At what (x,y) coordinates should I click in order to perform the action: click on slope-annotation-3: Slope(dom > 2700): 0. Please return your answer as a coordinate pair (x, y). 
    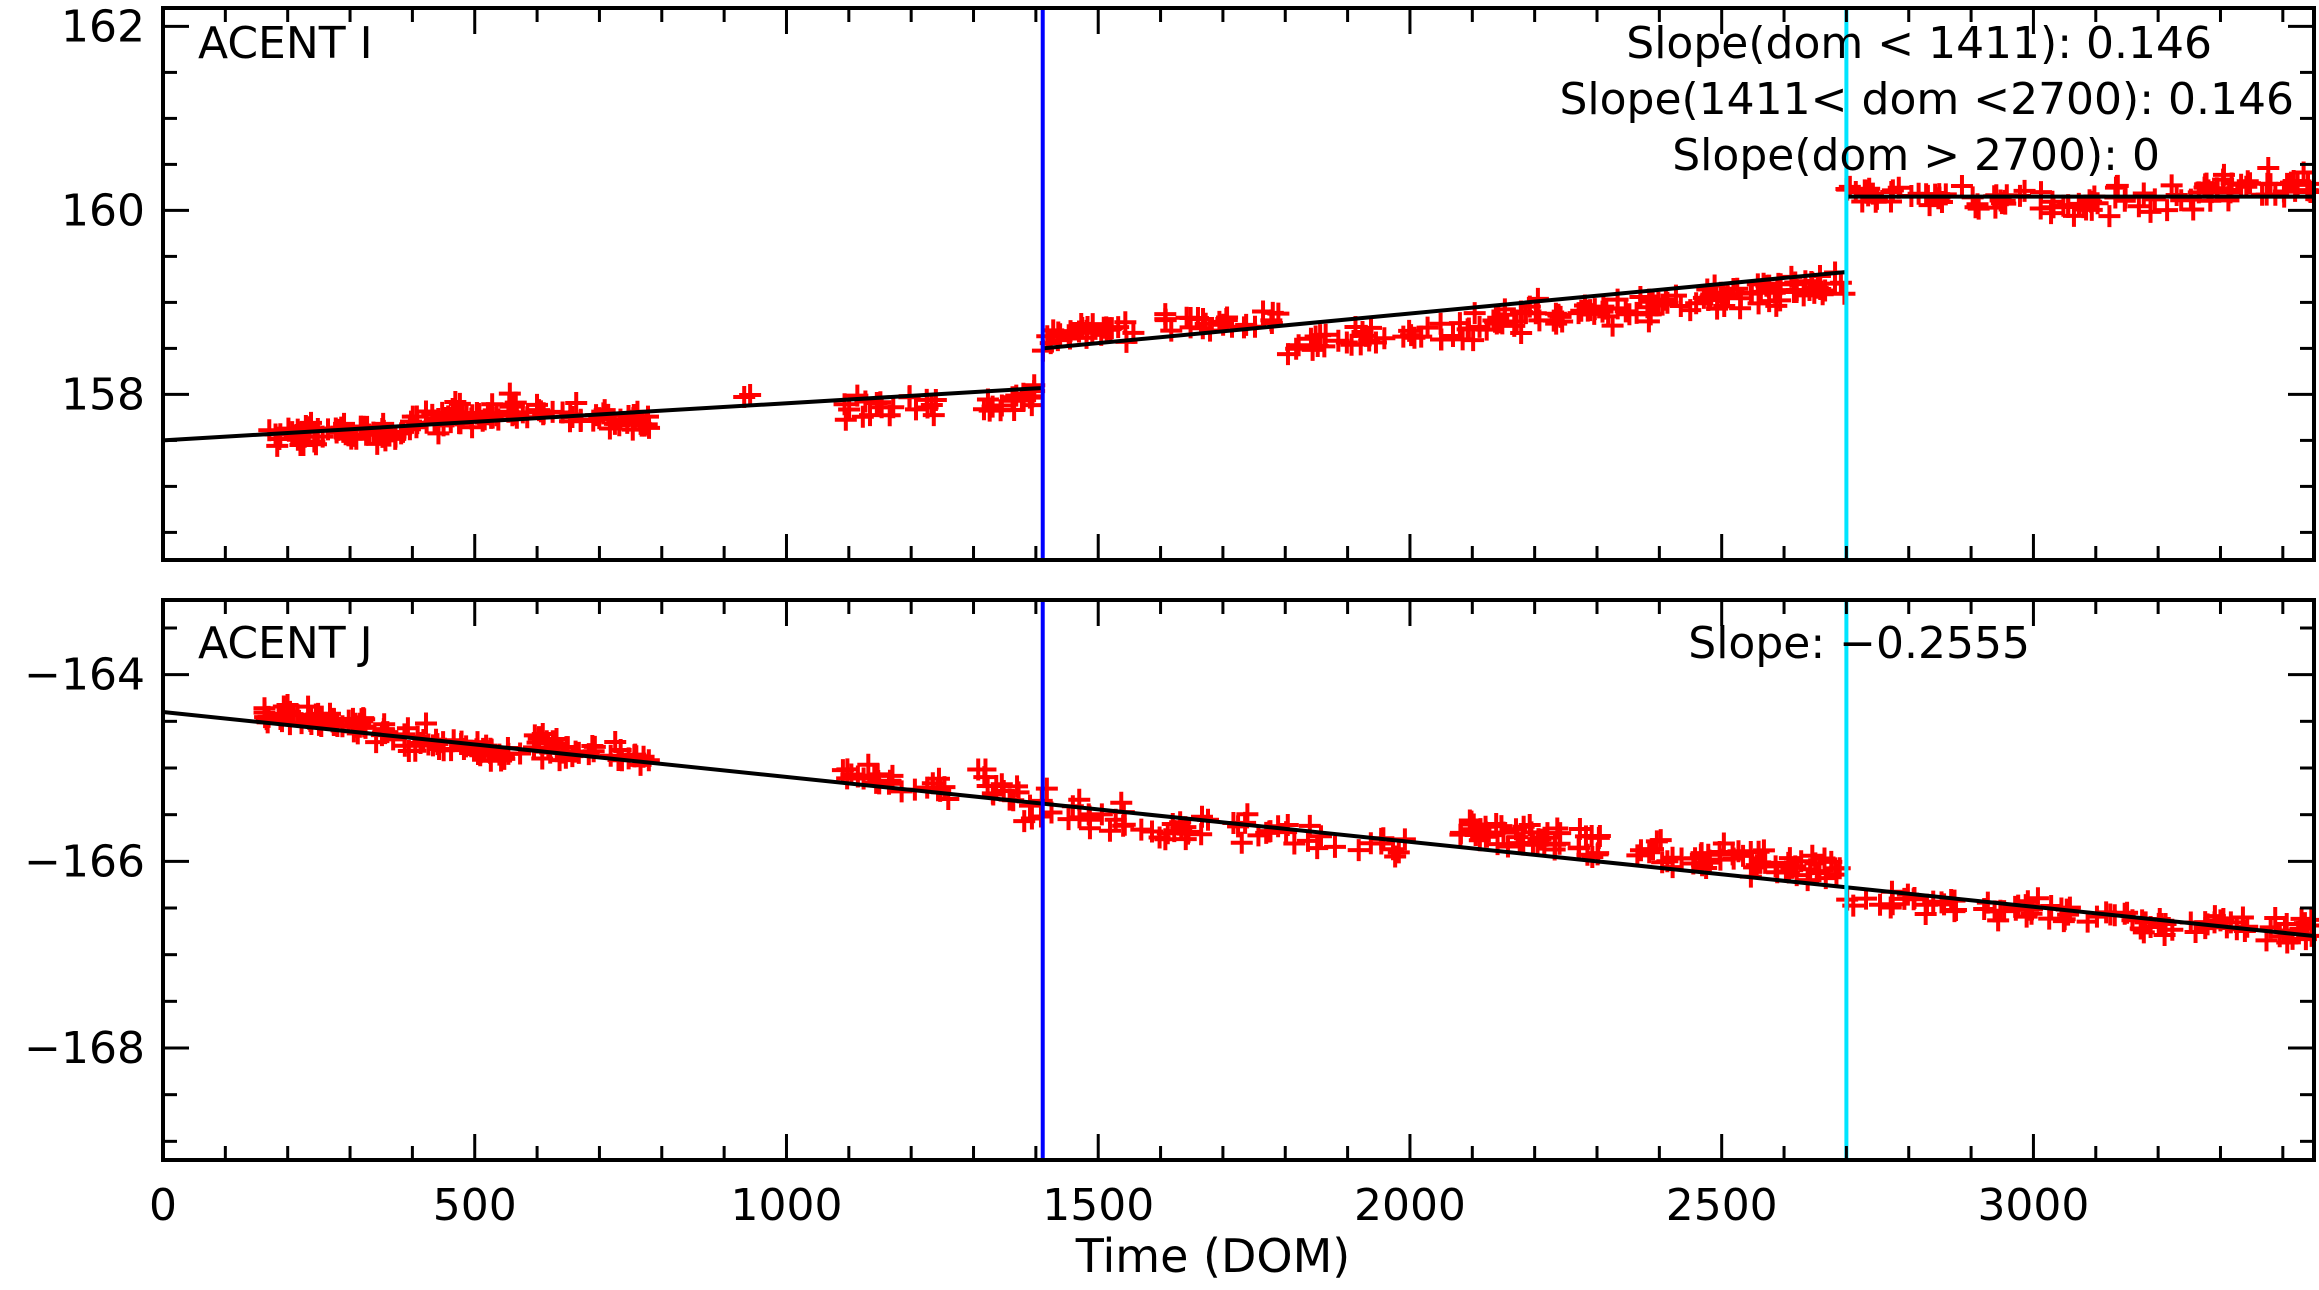
    Looking at the image, I should click on (1916, 155).